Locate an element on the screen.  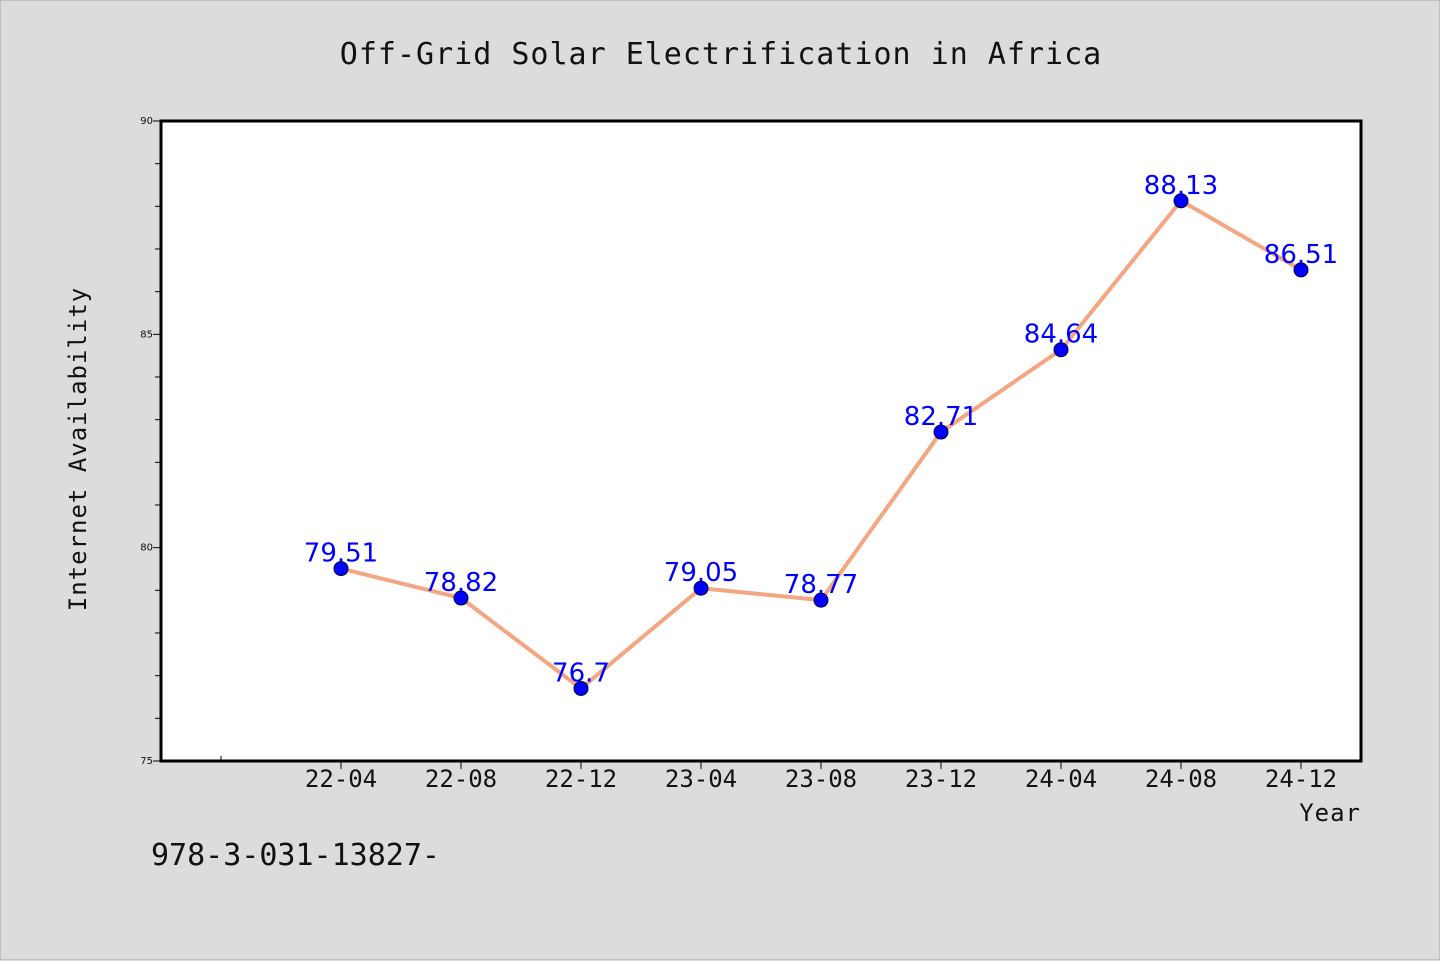
x-tick-label: 22-08 is located at coordinates (461, 779).